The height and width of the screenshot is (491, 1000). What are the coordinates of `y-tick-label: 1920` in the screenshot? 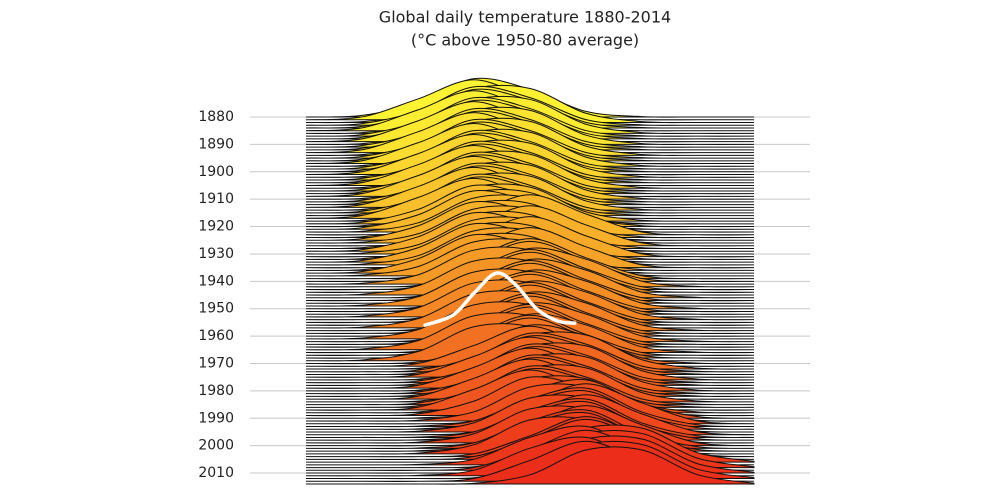 It's located at (216, 227).